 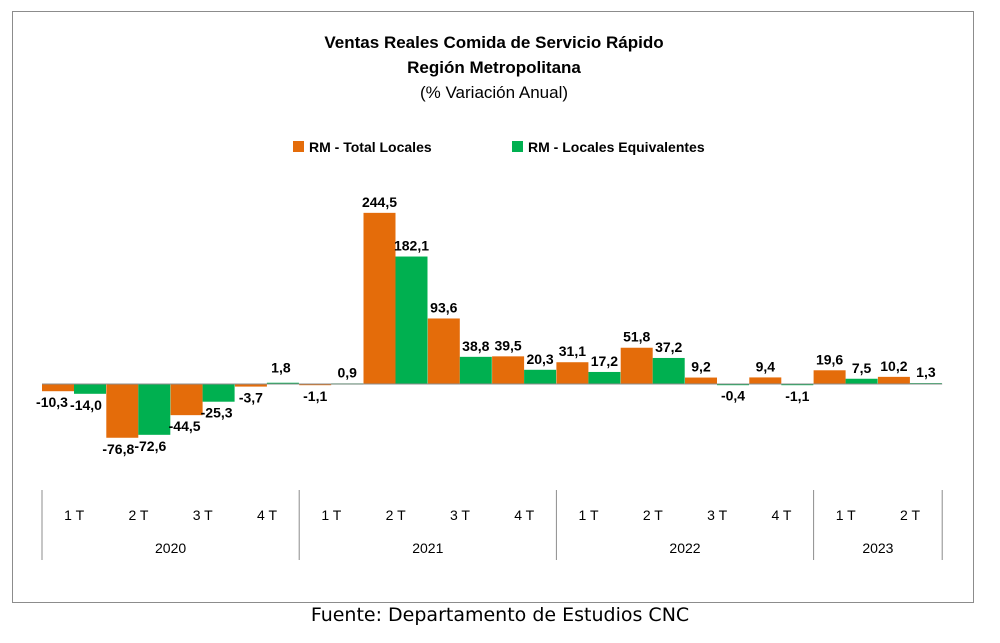 What do you see at coordinates (653, 515) in the screenshot?
I see `tick-label-9: 2 T` at bounding box center [653, 515].